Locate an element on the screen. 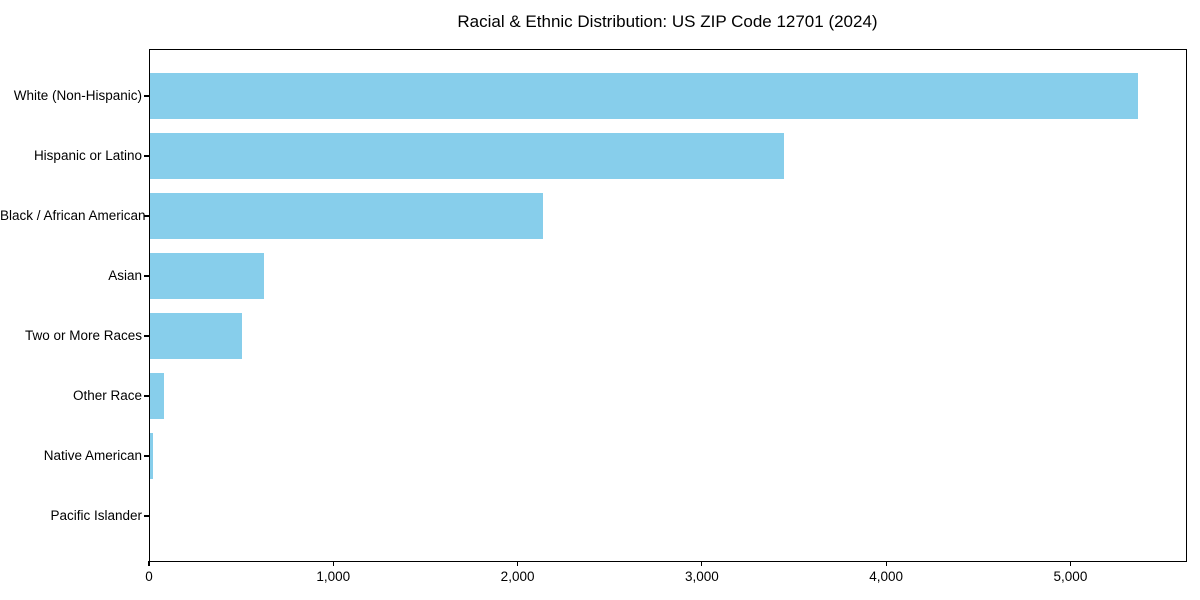  x-tick-label-0: 0 is located at coordinates (149, 576).